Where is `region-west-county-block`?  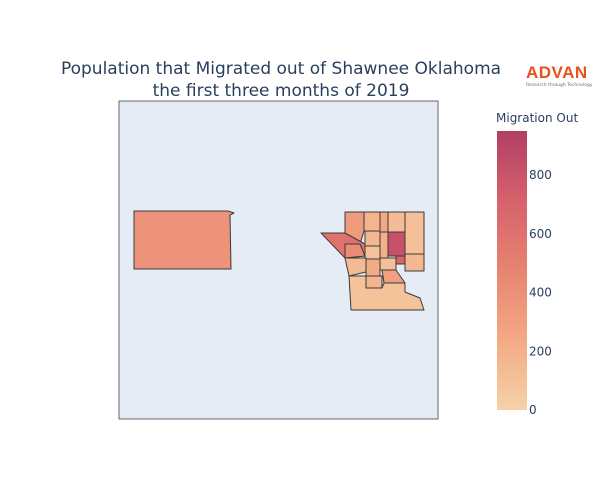 region-west-county-block is located at coordinates (184, 240).